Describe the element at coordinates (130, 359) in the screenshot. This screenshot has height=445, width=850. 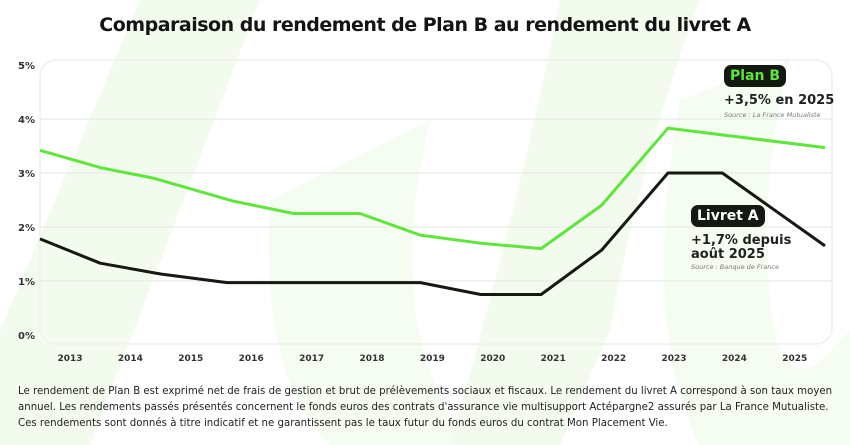
I see `x-tick-label: 2014` at that location.